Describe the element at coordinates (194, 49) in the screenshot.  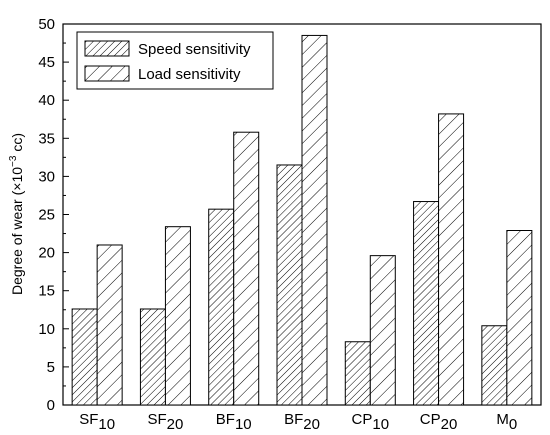
I see `legend-label-speed: Speed sensitivity` at that location.